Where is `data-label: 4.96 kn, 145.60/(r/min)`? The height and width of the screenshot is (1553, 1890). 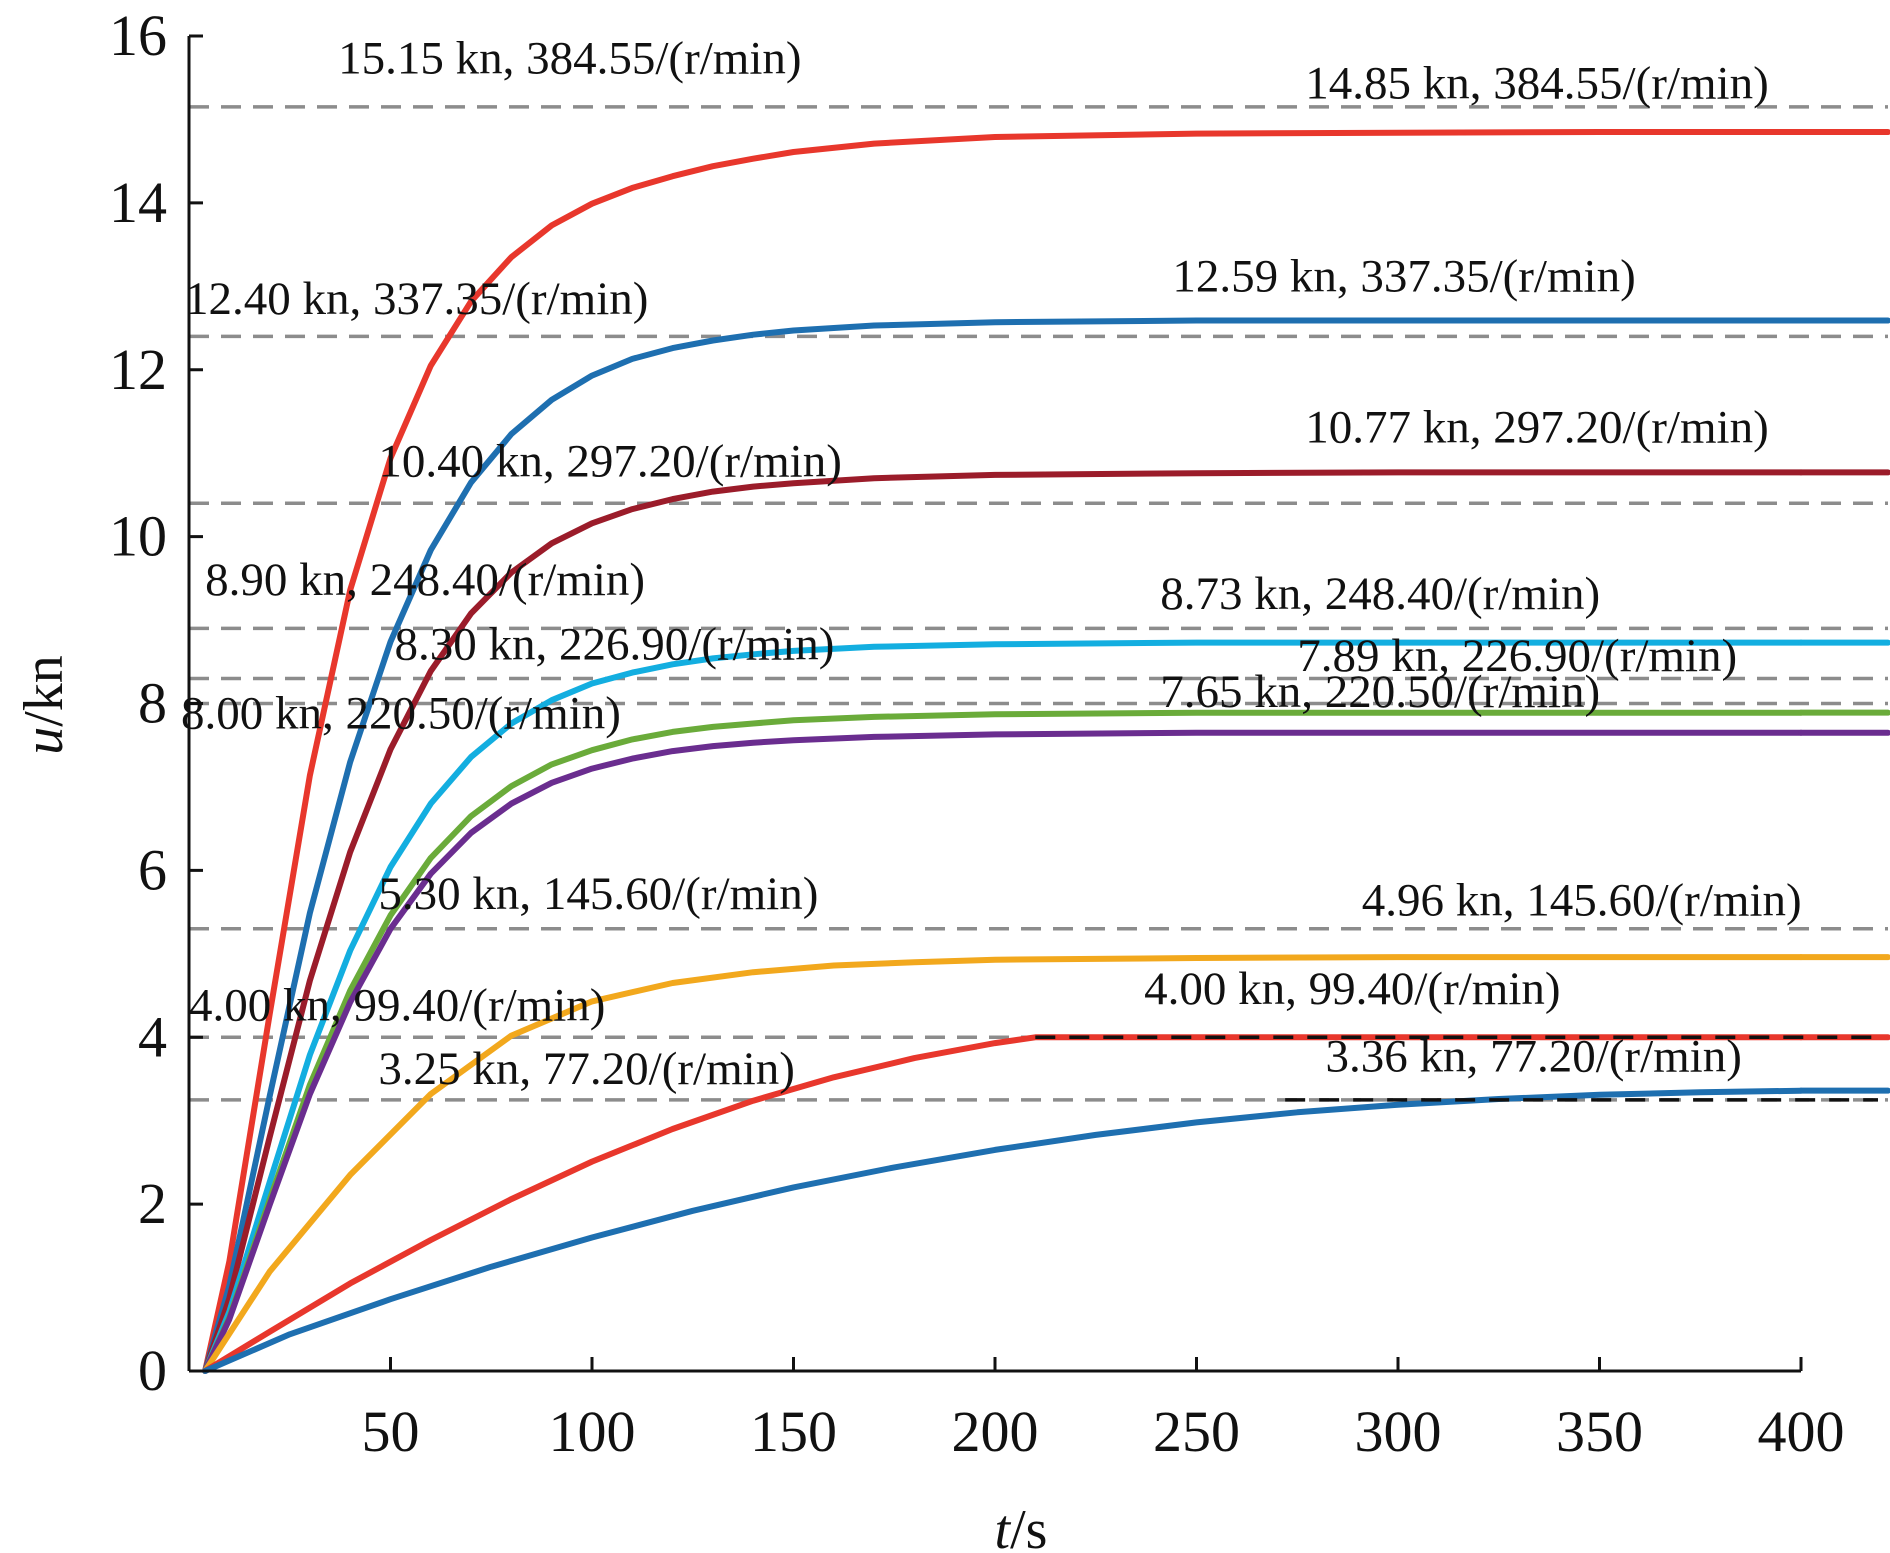
data-label: 4.96 kn, 145.60/(r/min) is located at coordinates (1582, 900).